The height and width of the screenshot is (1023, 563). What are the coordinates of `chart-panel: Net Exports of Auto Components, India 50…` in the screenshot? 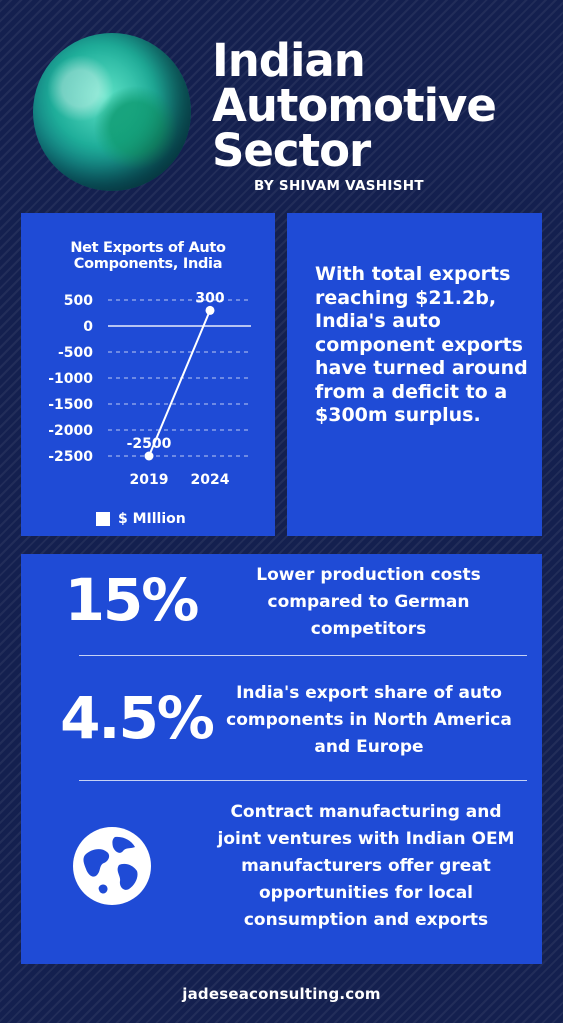 It's located at (148, 374).